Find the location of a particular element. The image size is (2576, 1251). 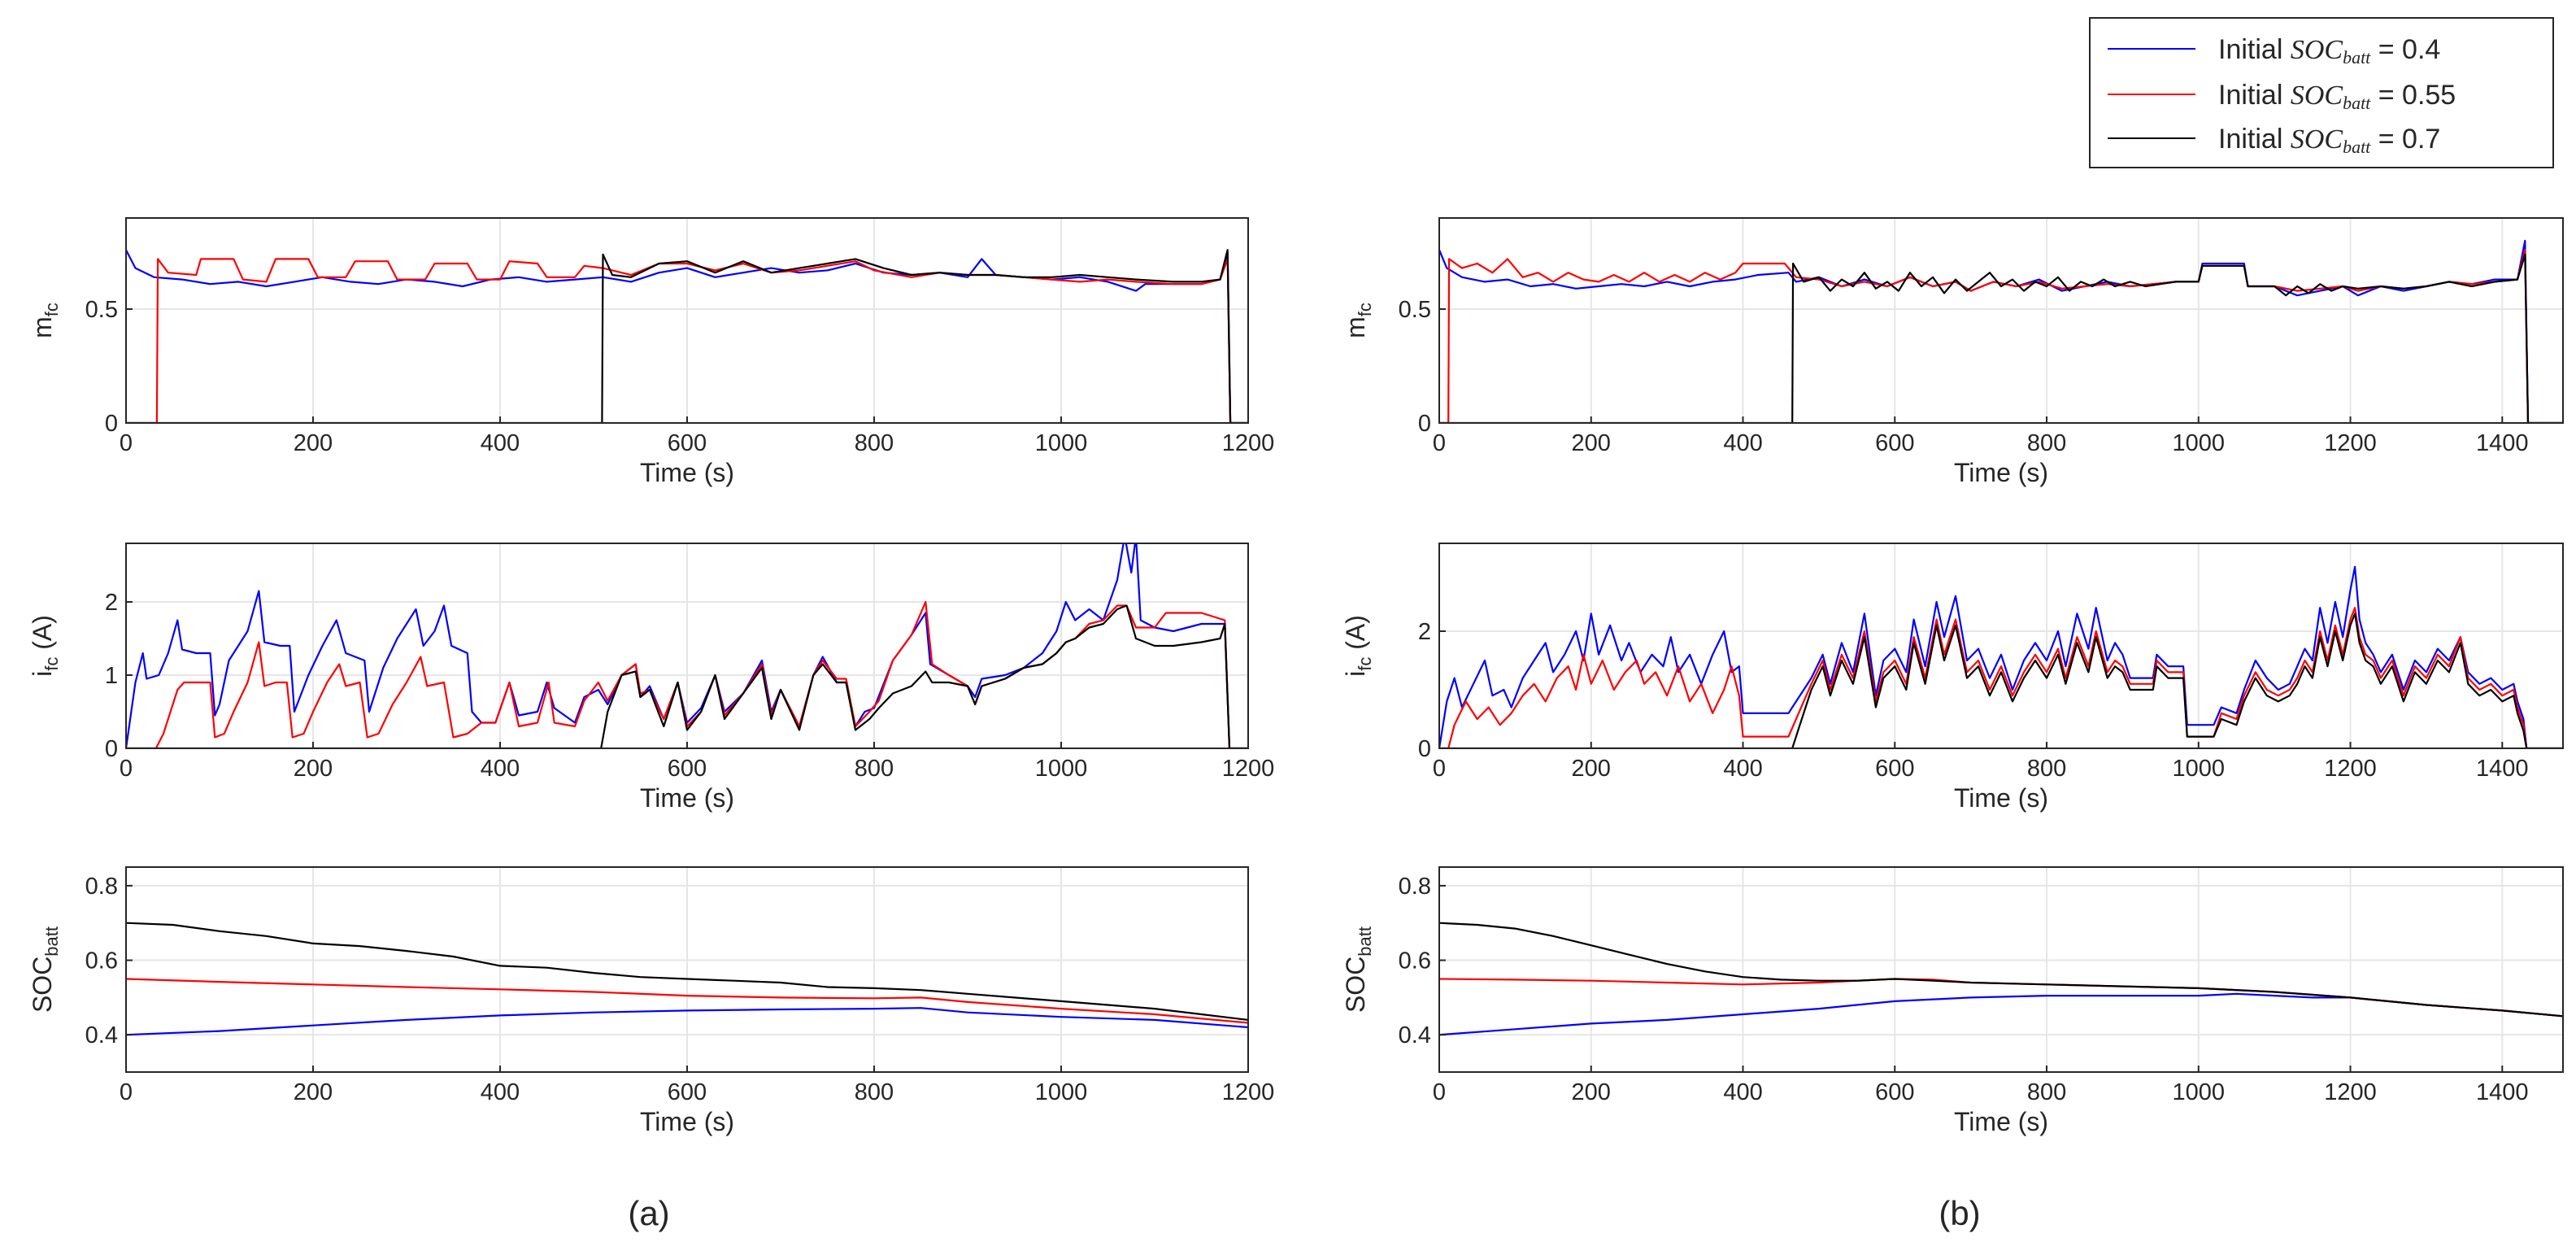

xtick-label-a-ifc-1: 200 is located at coordinates (314, 769).